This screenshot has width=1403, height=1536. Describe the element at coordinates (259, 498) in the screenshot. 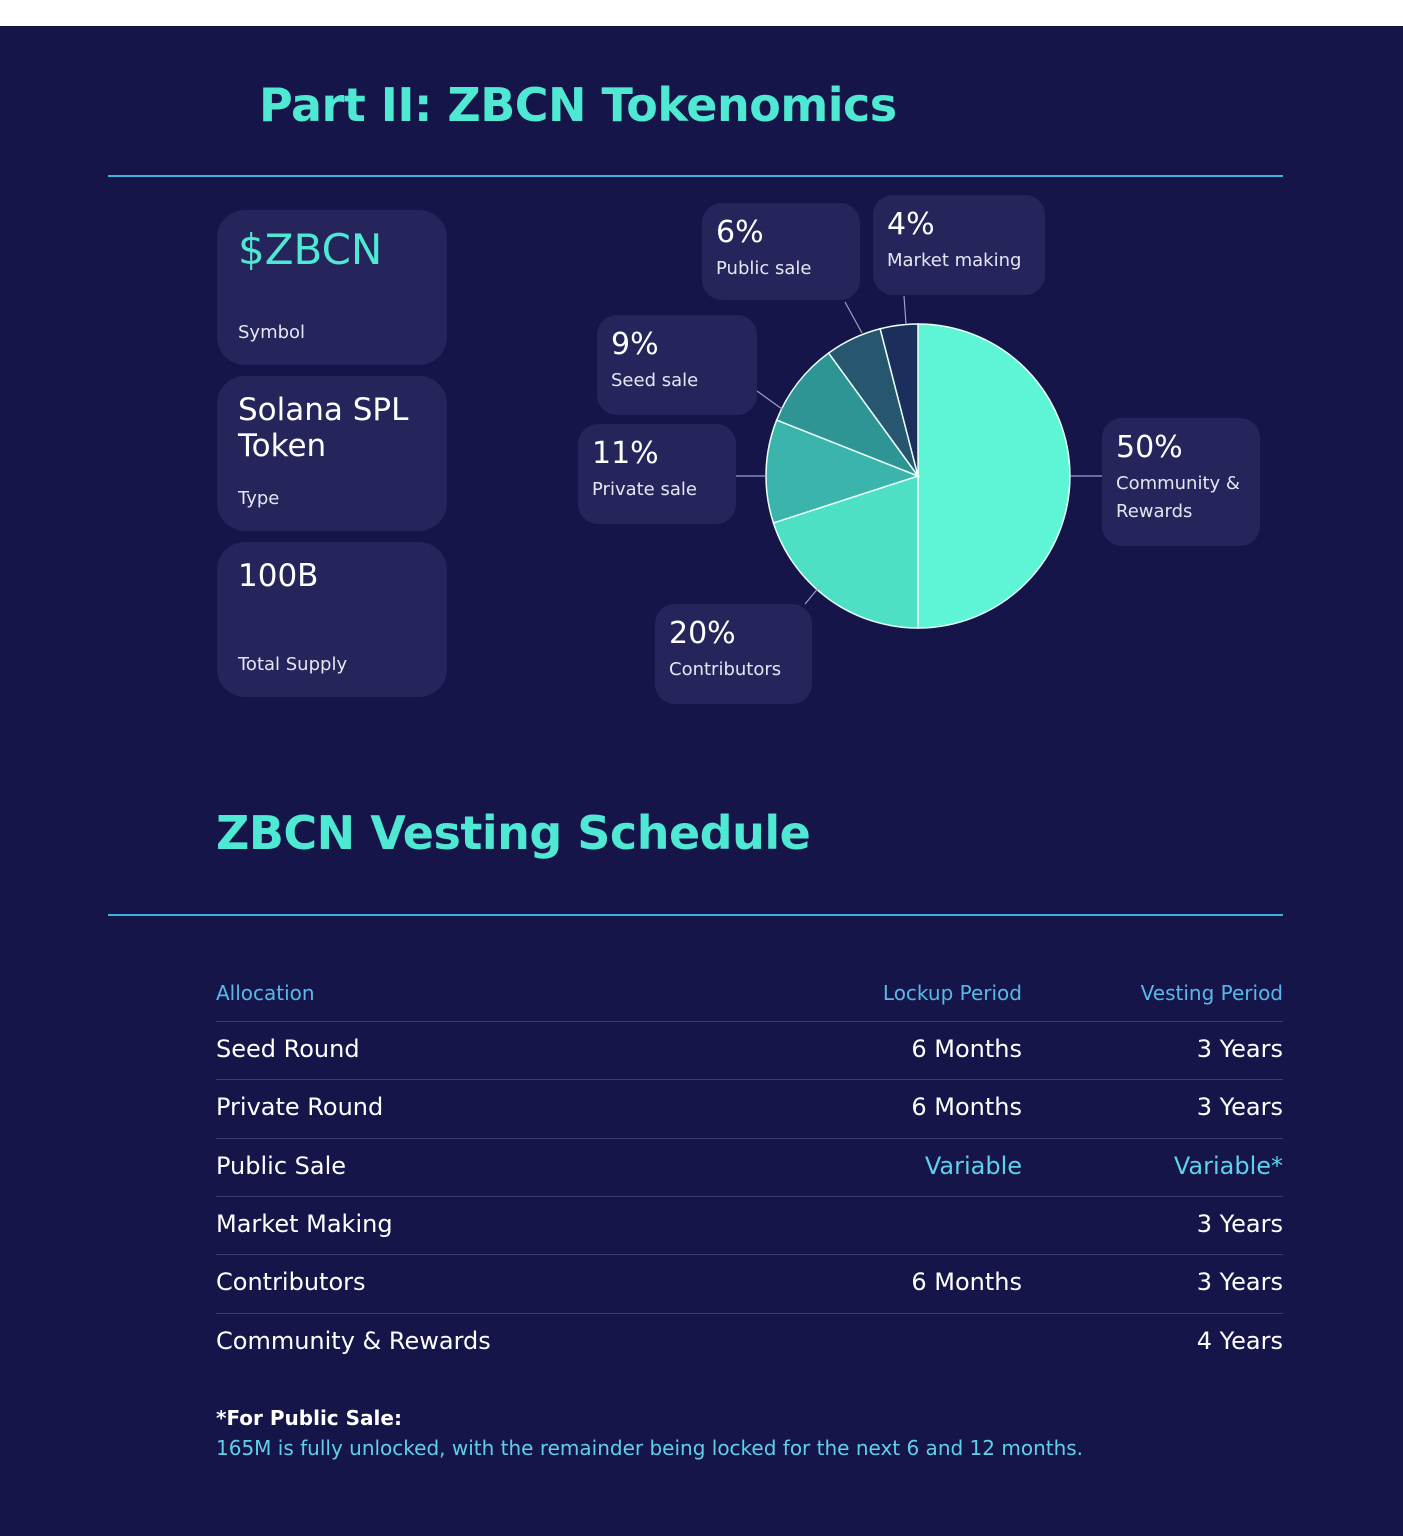

I see `card-label: Type` at that location.